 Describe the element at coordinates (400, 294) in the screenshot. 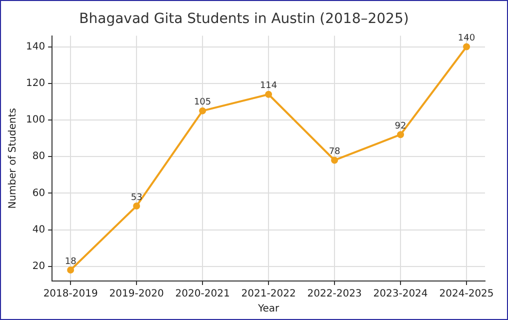

I see `x-tick-label: 2023-2024` at that location.